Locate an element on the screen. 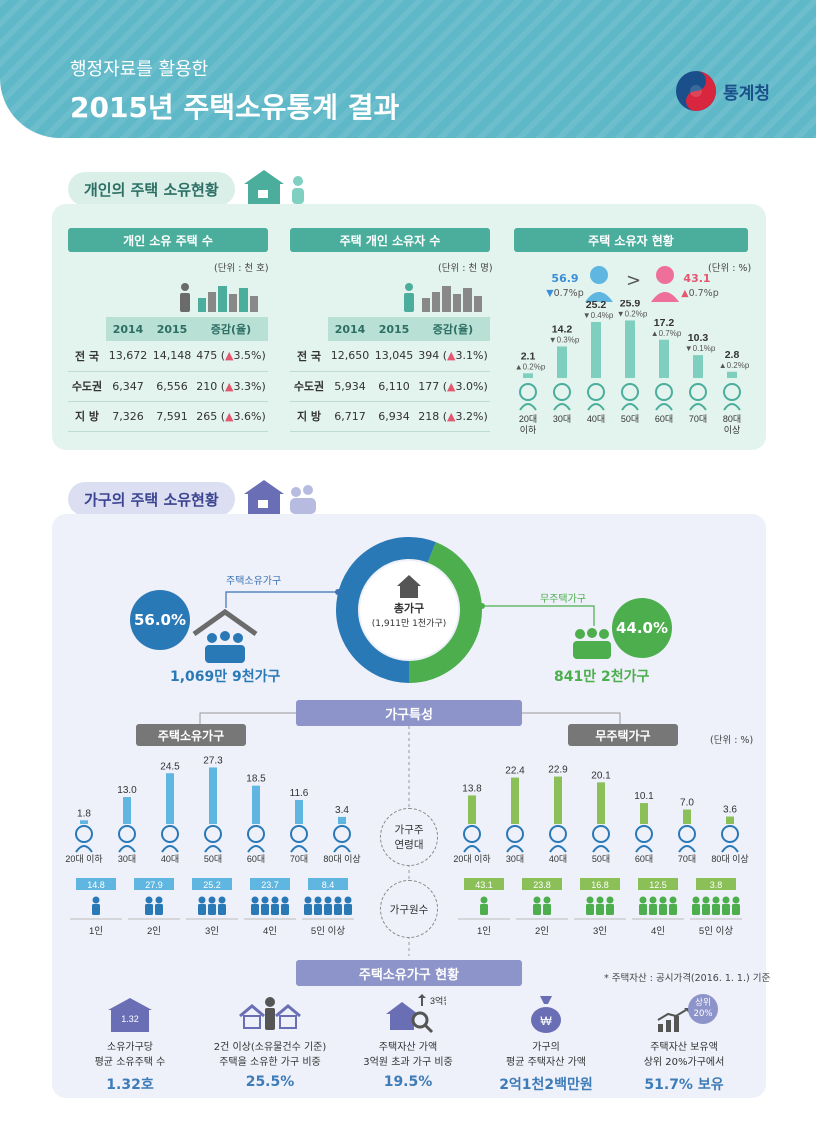 This screenshot has width=816, height=1145. female-value: 43.1 is located at coordinates (697, 278).